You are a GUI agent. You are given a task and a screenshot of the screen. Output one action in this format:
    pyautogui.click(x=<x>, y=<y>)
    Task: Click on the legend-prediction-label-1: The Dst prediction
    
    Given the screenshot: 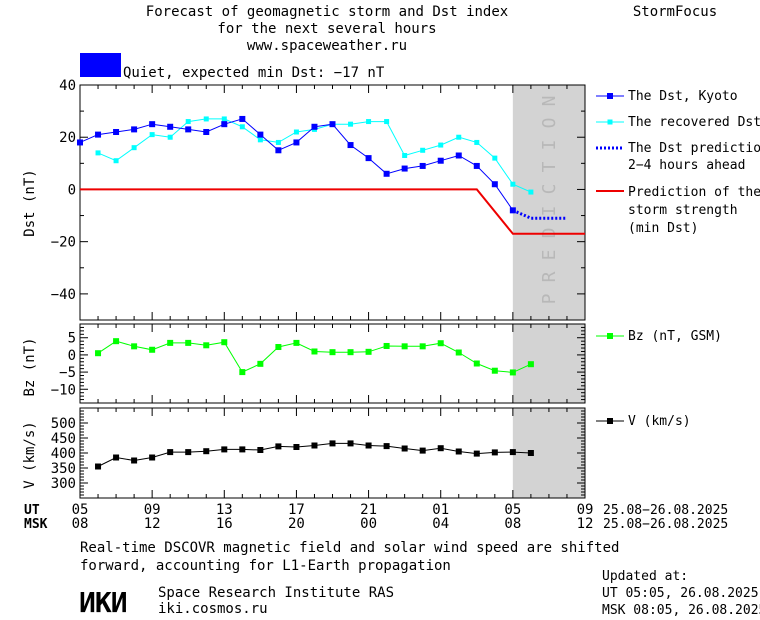 What is the action you would take?
    pyautogui.click(x=694, y=148)
    